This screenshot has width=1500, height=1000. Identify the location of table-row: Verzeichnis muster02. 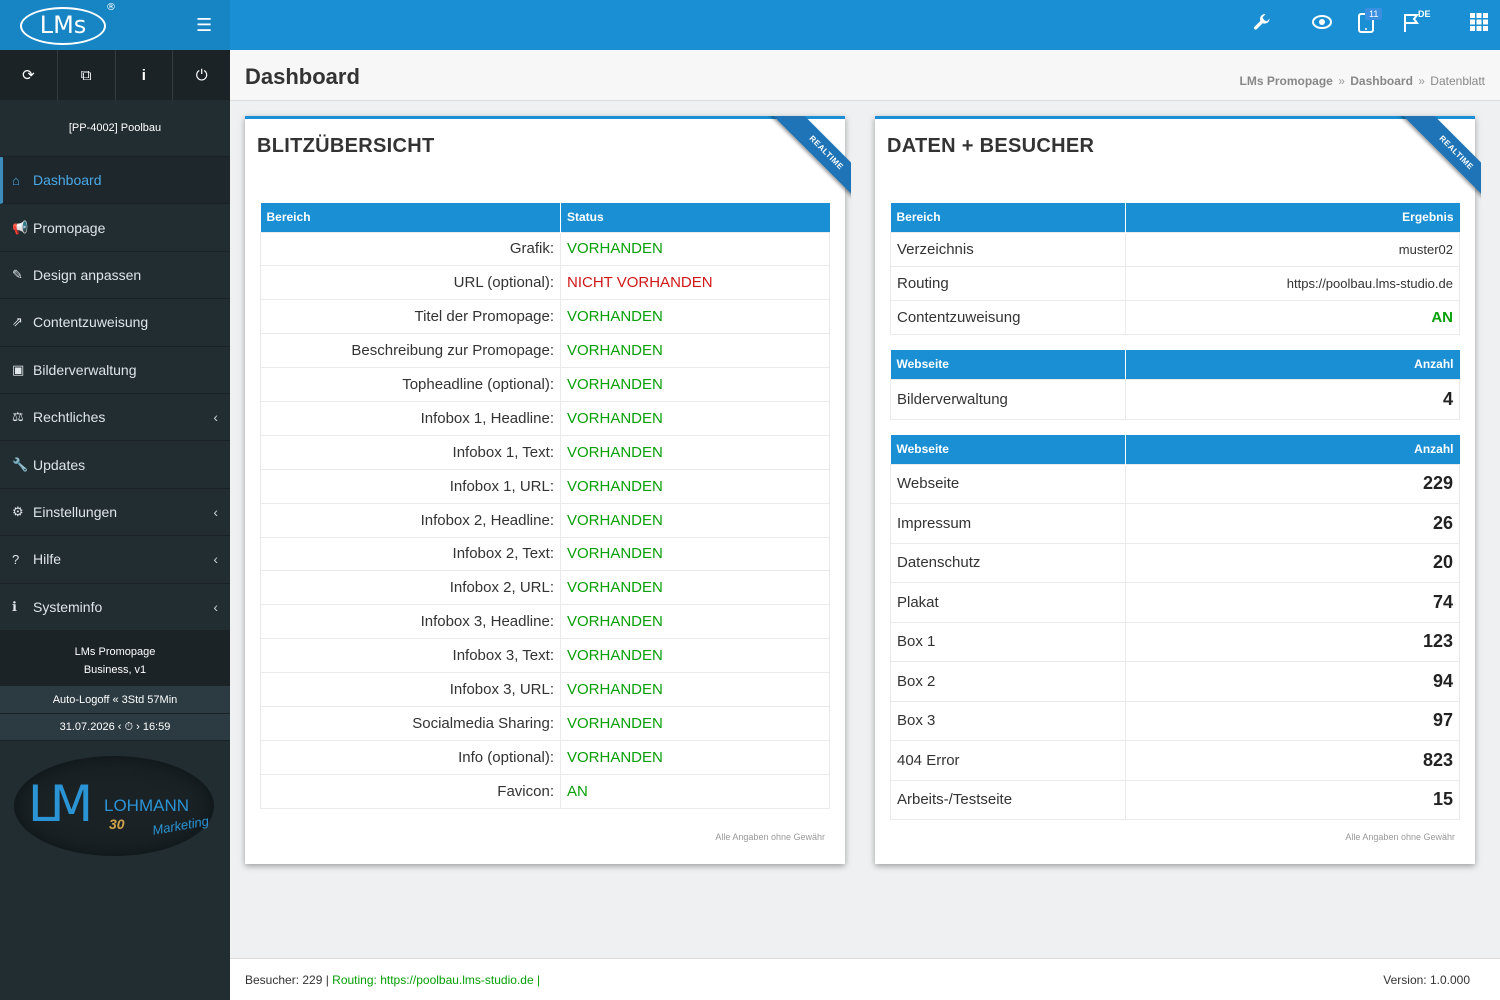
(1175, 249).